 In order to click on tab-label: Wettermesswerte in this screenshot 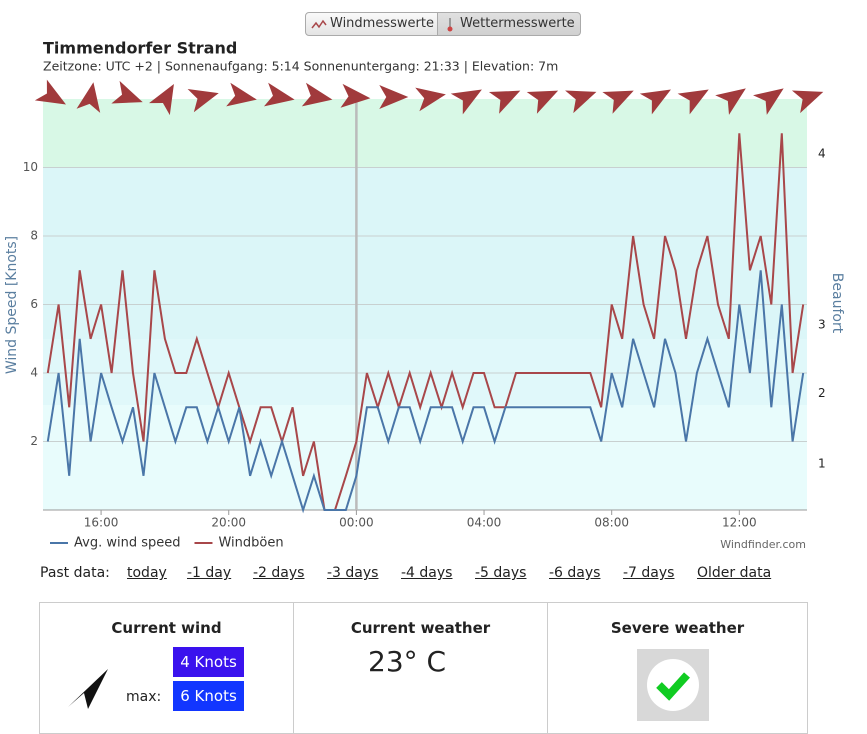, I will do `click(517, 23)`.